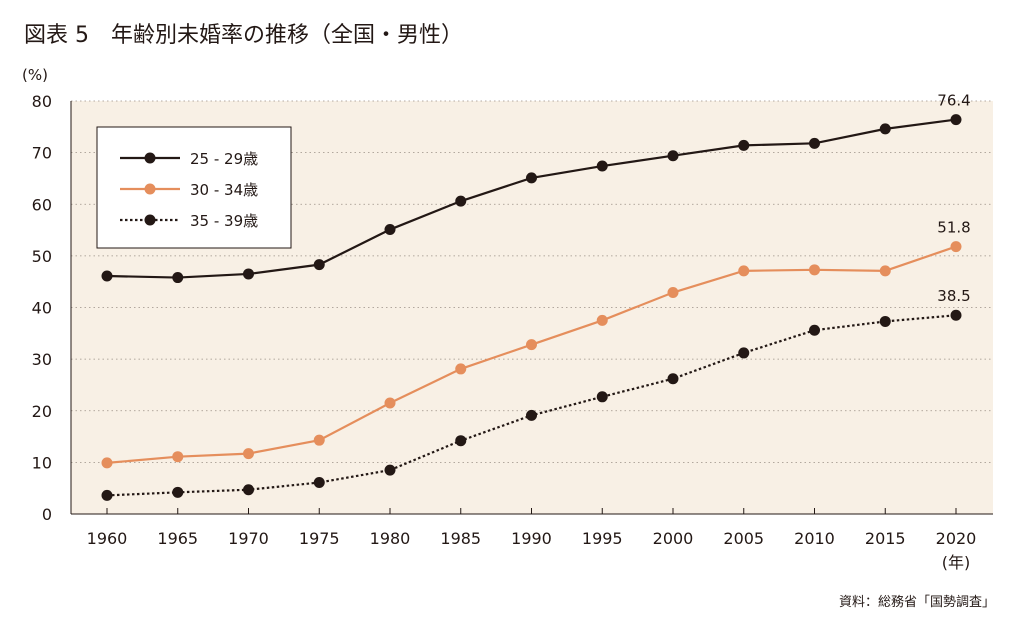 The height and width of the screenshot is (641, 1024). What do you see at coordinates (42, 153) in the screenshot?
I see `y-tick-label: 70` at bounding box center [42, 153].